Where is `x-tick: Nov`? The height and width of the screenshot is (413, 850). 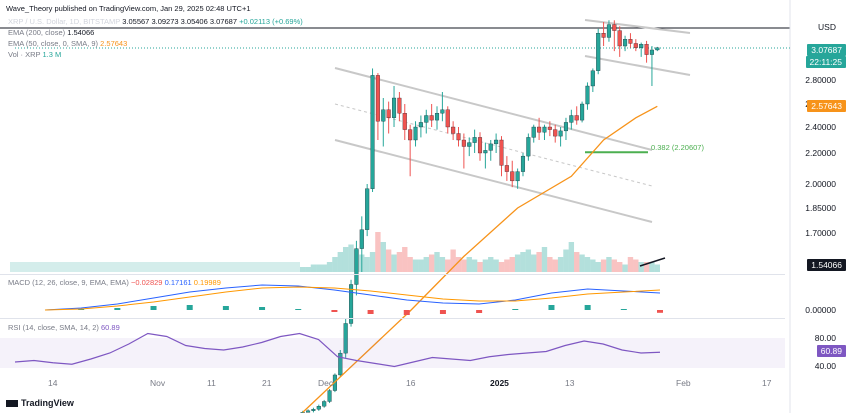 x-tick: Nov is located at coordinates (158, 383).